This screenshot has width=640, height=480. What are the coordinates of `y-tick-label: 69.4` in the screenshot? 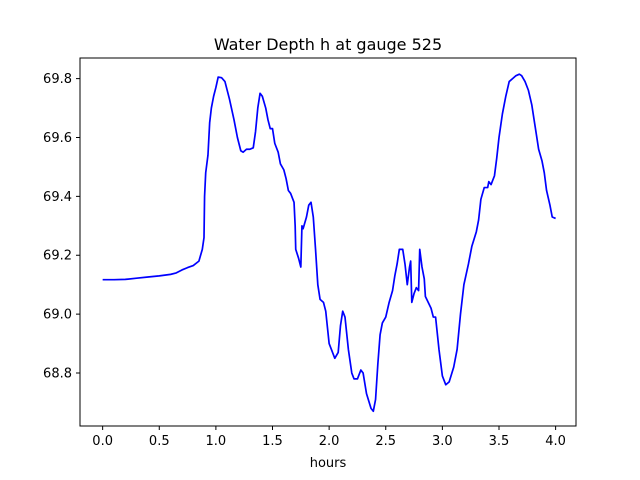 It's located at (57, 197).